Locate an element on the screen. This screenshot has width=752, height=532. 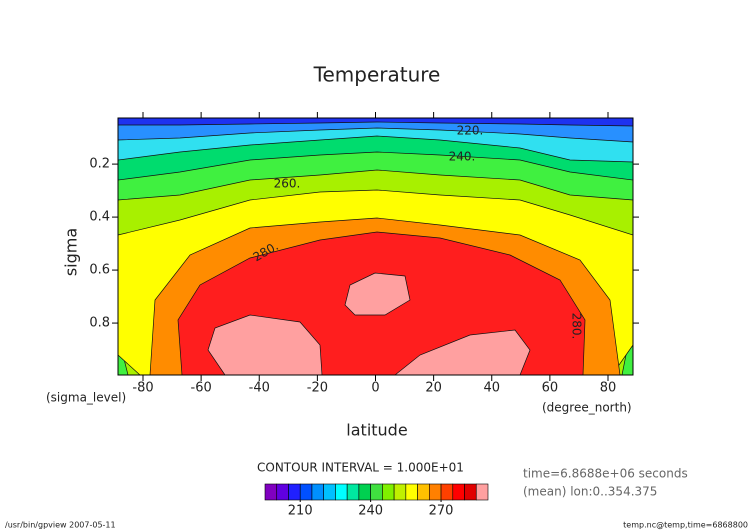
colorbar-label: 210 is located at coordinates (300, 511).